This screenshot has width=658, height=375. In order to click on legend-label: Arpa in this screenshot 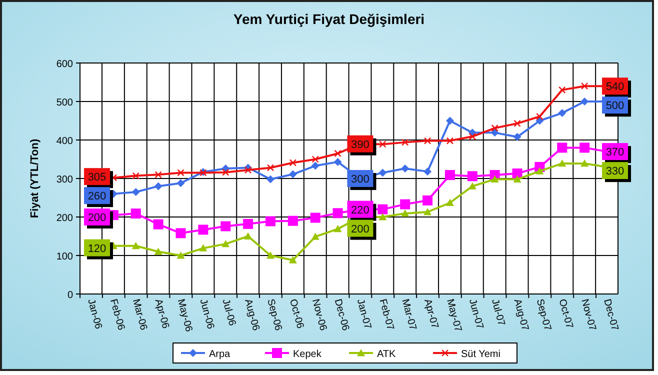, I will do `click(220, 354)`.